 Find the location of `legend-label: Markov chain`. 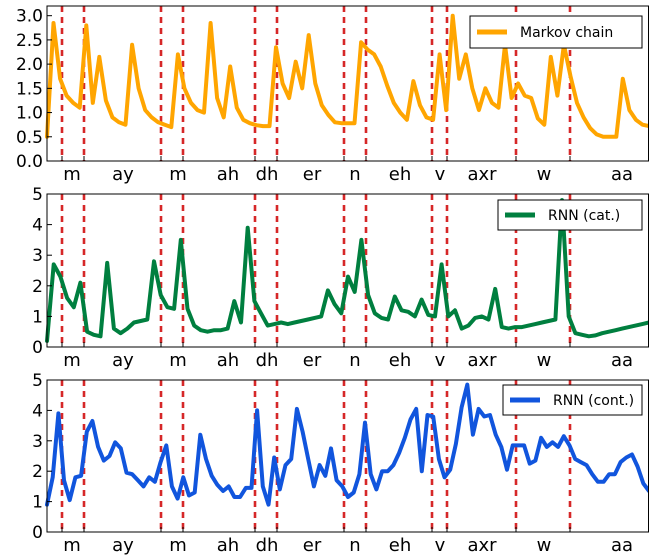

legend-label: Markov chain is located at coordinates (566, 33).